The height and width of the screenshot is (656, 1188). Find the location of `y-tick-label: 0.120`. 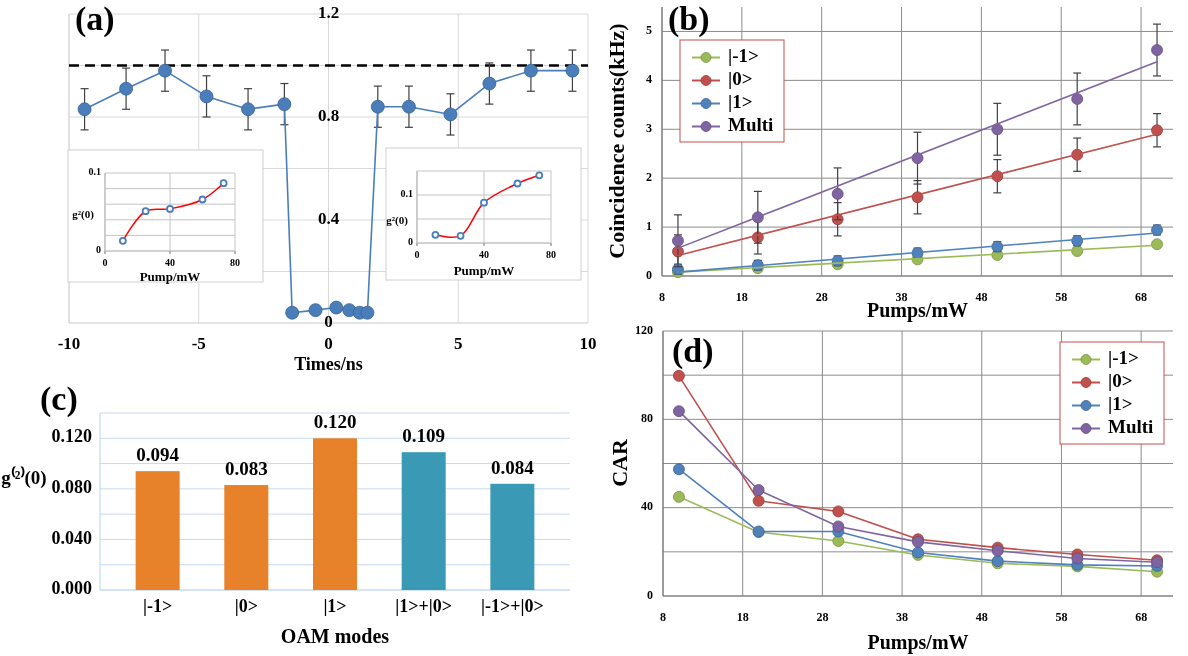

y-tick-label: 0.120 is located at coordinates (71, 436).